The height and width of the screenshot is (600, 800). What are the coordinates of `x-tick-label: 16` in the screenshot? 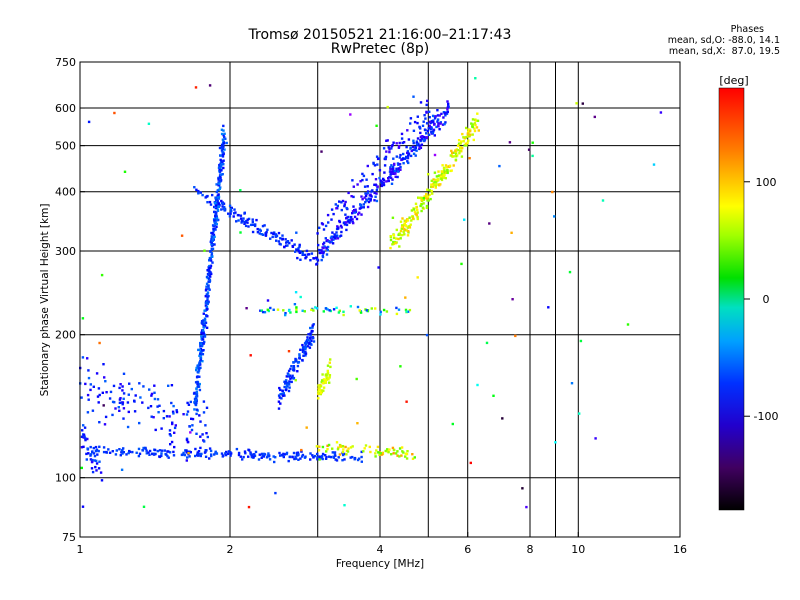 It's located at (680, 549).